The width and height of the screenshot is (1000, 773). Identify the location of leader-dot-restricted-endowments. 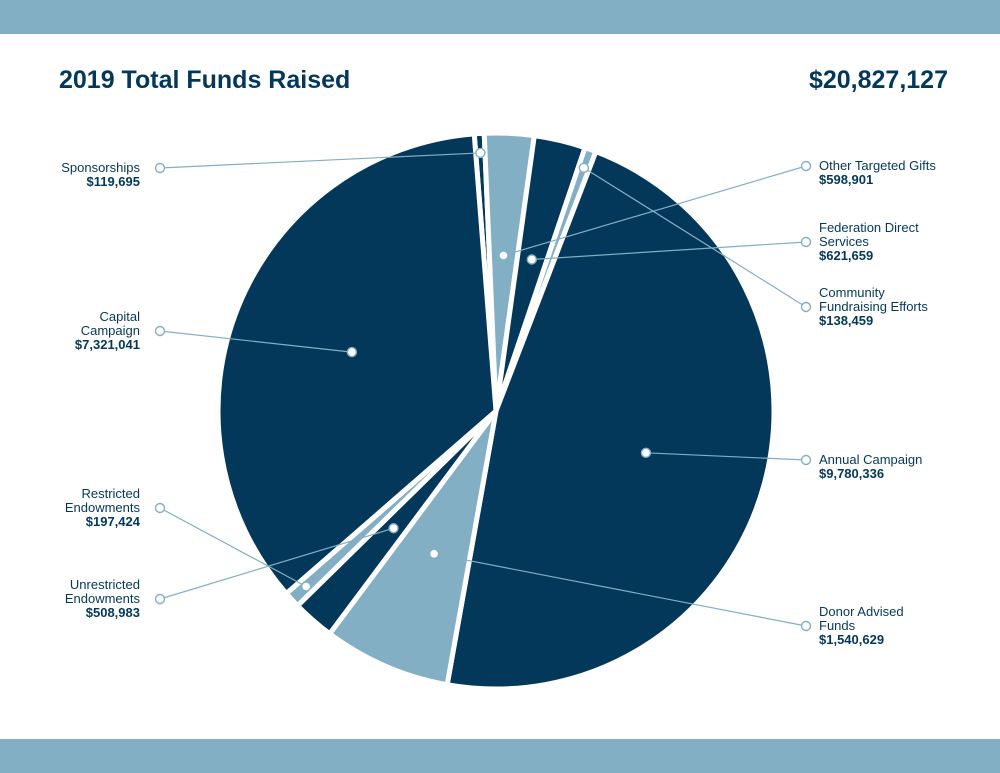
(306, 586).